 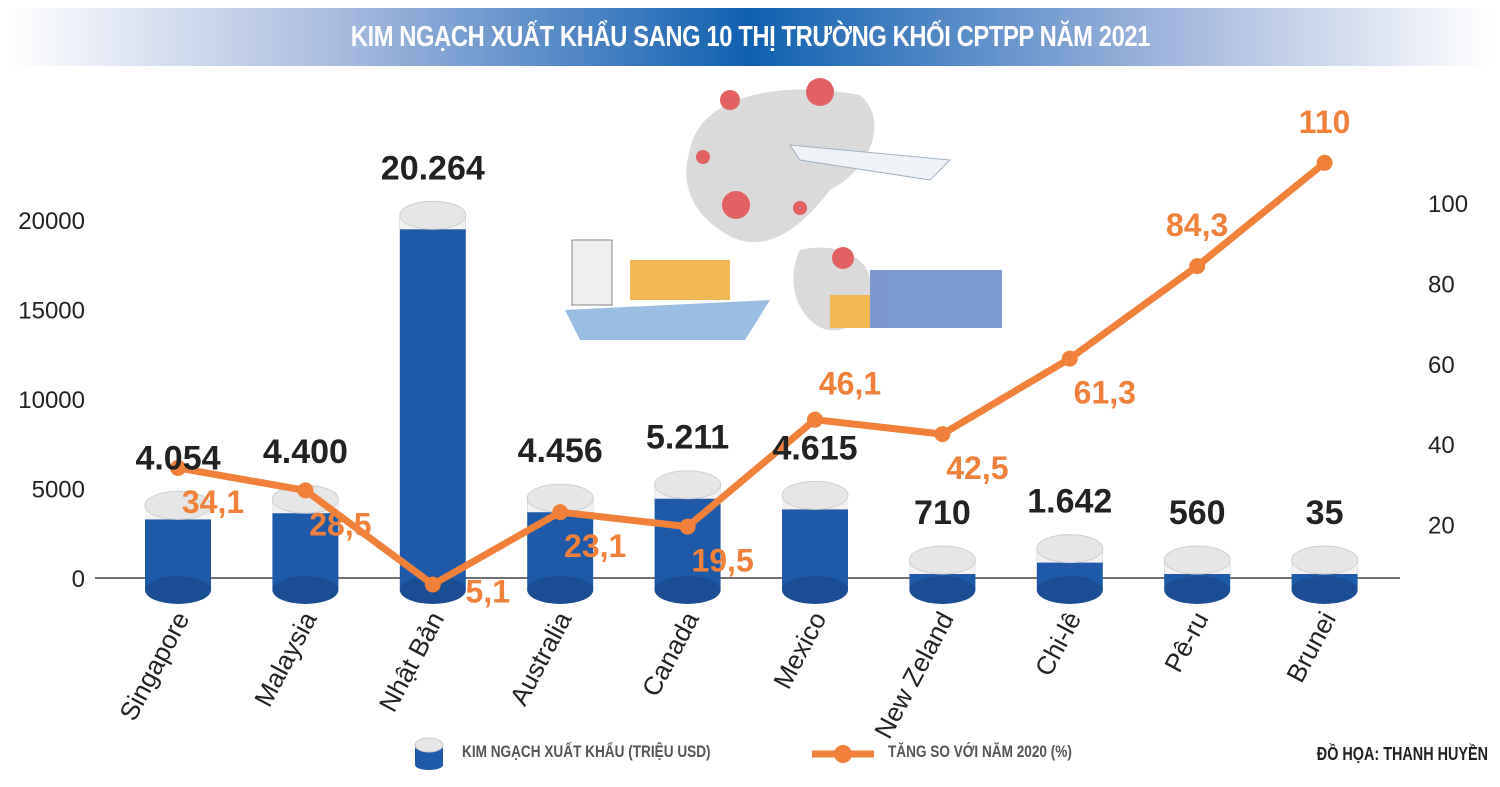 What do you see at coordinates (78, 579) in the screenshot?
I see `left-tick-label: 0` at bounding box center [78, 579].